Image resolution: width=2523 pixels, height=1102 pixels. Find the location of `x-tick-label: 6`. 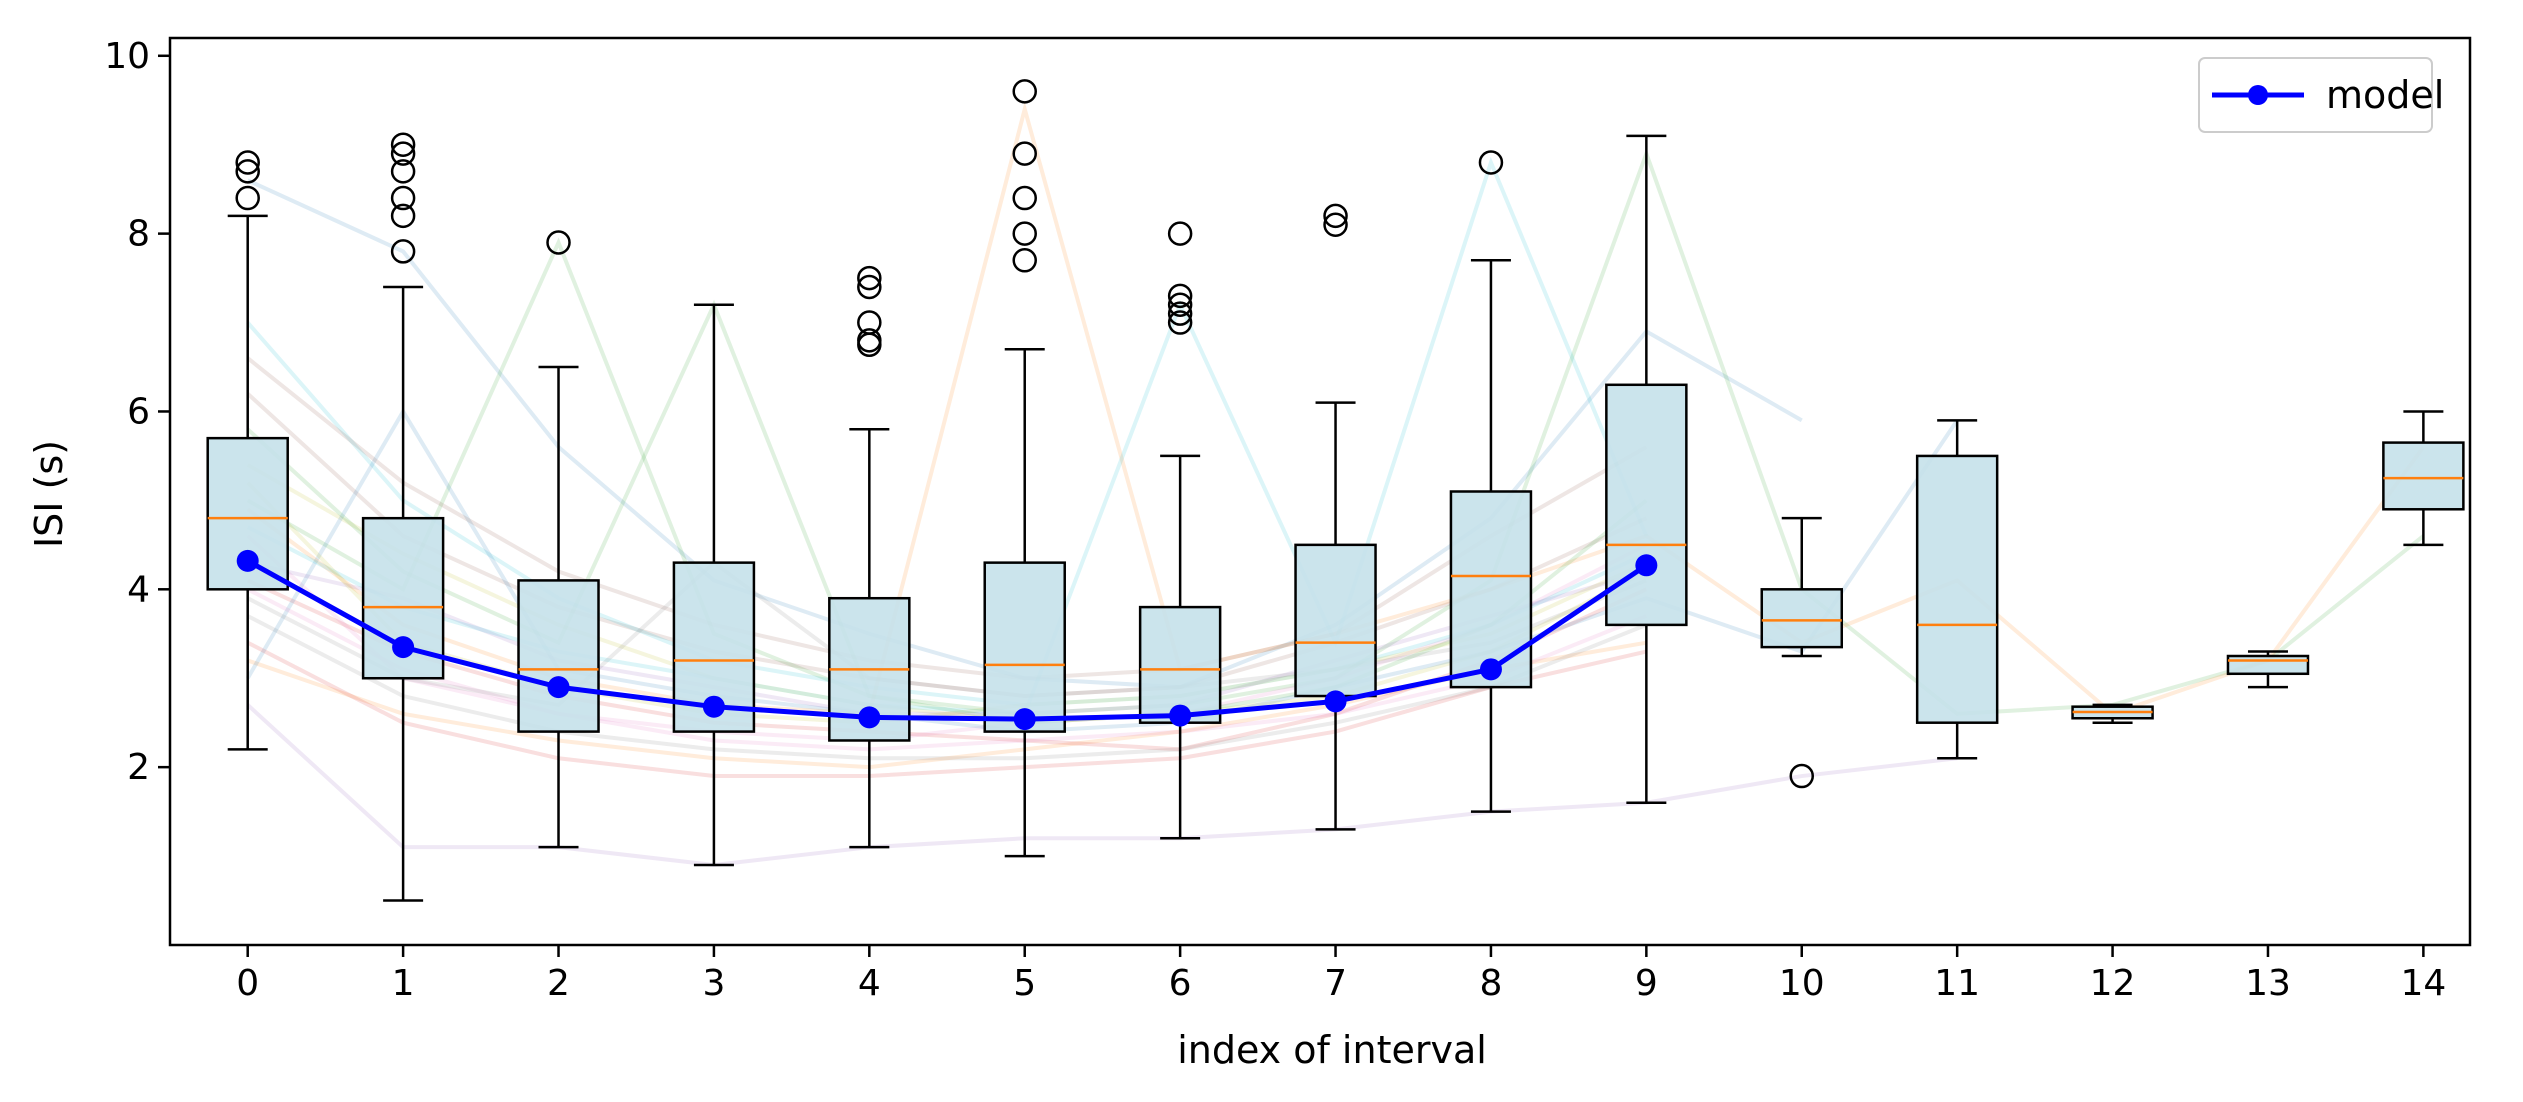

x-tick-label: 6 is located at coordinates (1180, 983).